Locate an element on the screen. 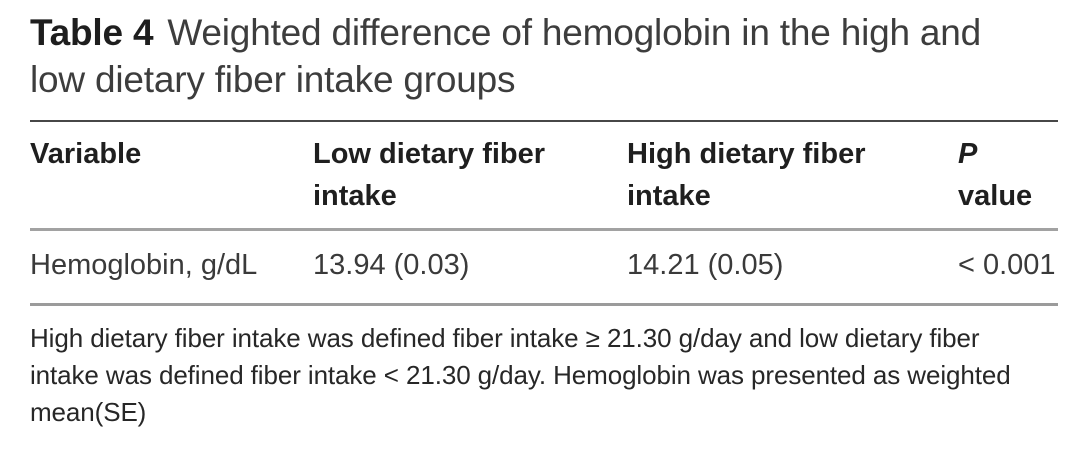 The height and width of the screenshot is (451, 1080). cell-high-intake-value: 14.21 (0.05) is located at coordinates (705, 264).